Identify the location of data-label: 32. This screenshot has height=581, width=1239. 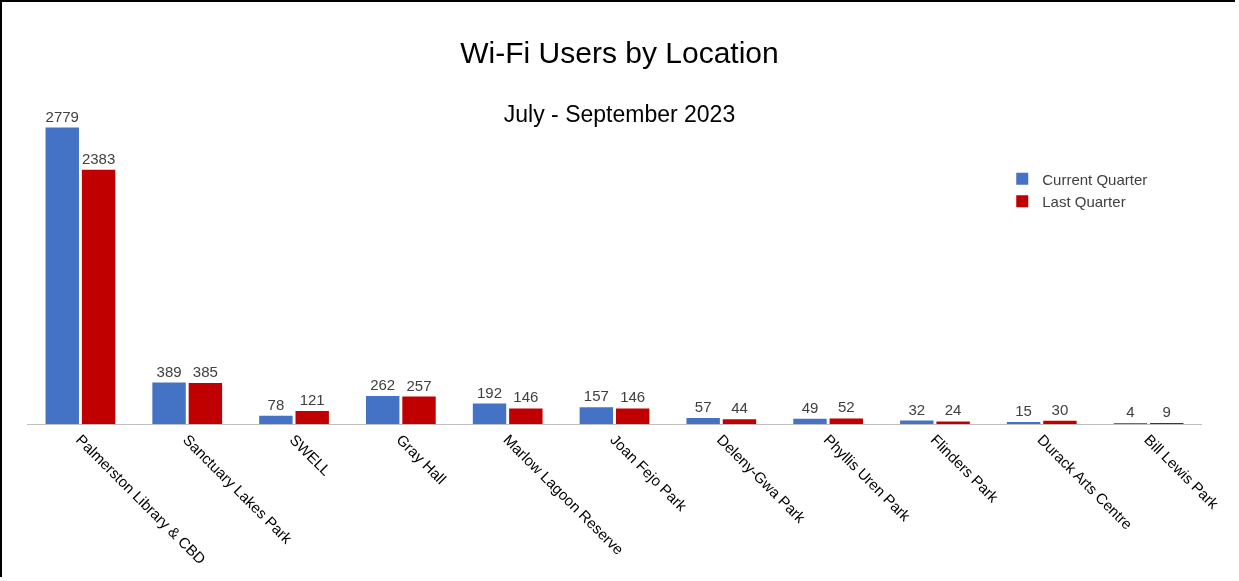
(917, 409).